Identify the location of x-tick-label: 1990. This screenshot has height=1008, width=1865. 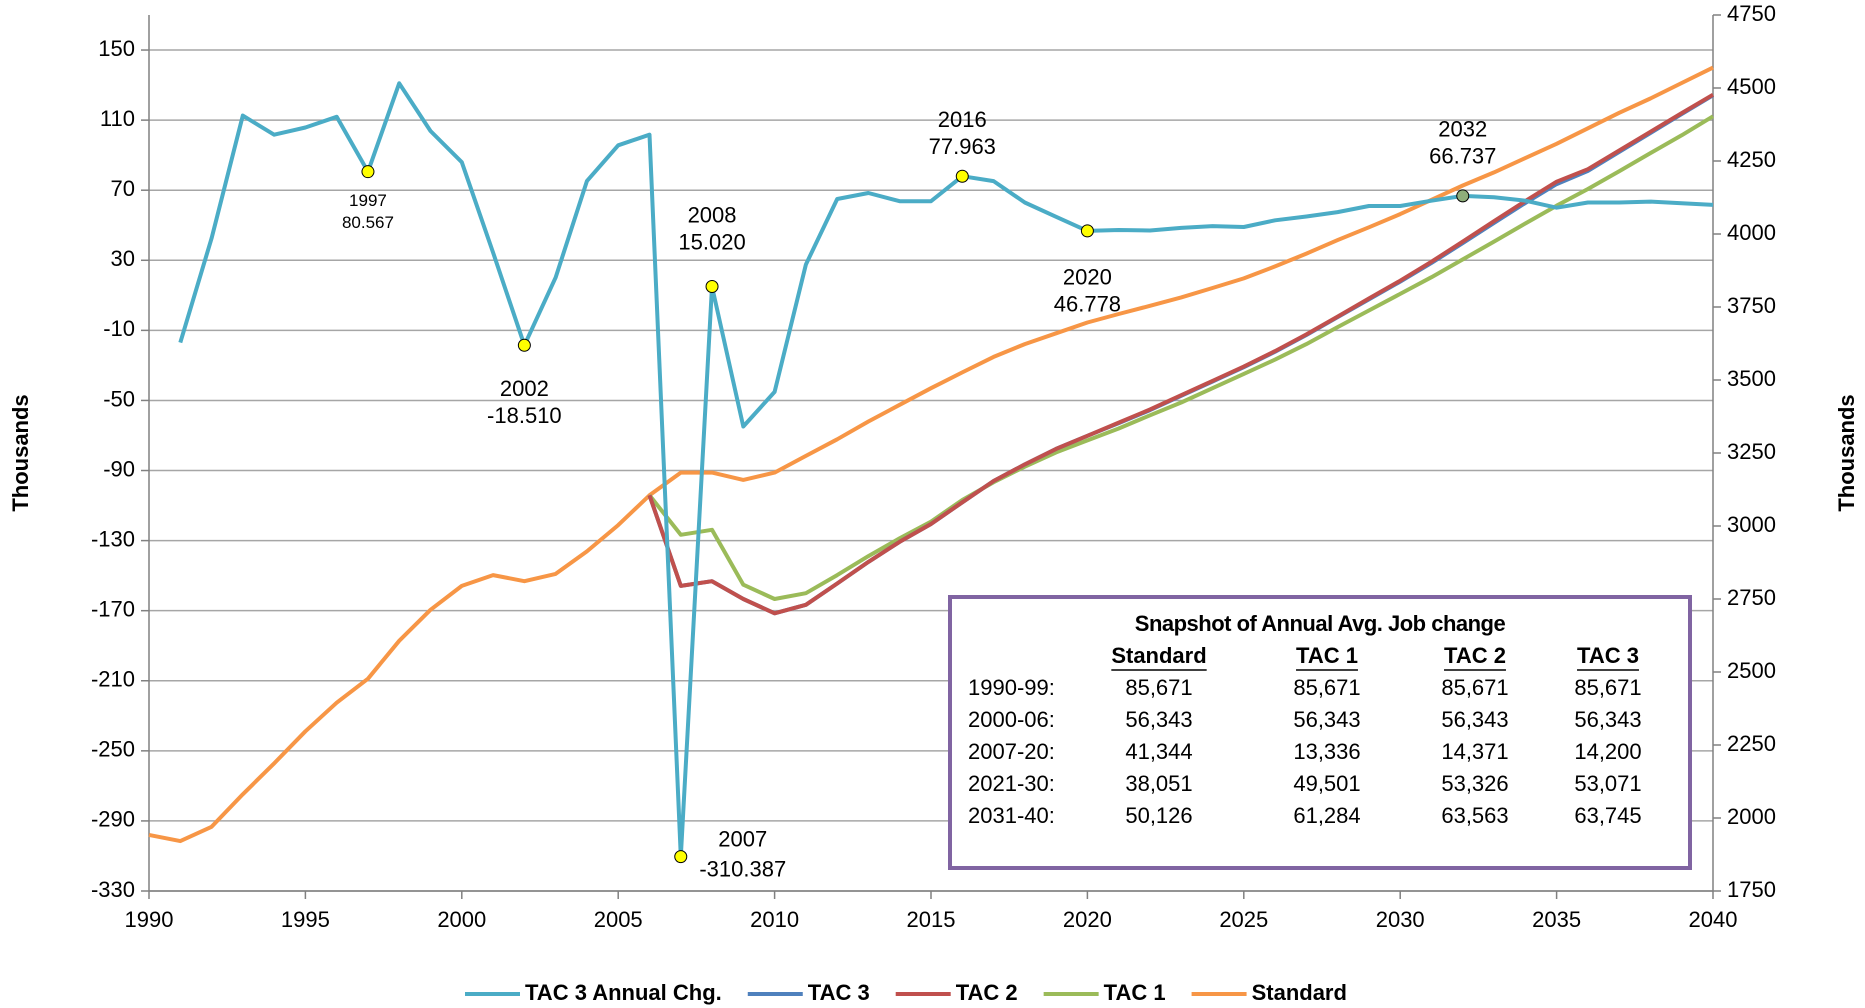
(149, 919).